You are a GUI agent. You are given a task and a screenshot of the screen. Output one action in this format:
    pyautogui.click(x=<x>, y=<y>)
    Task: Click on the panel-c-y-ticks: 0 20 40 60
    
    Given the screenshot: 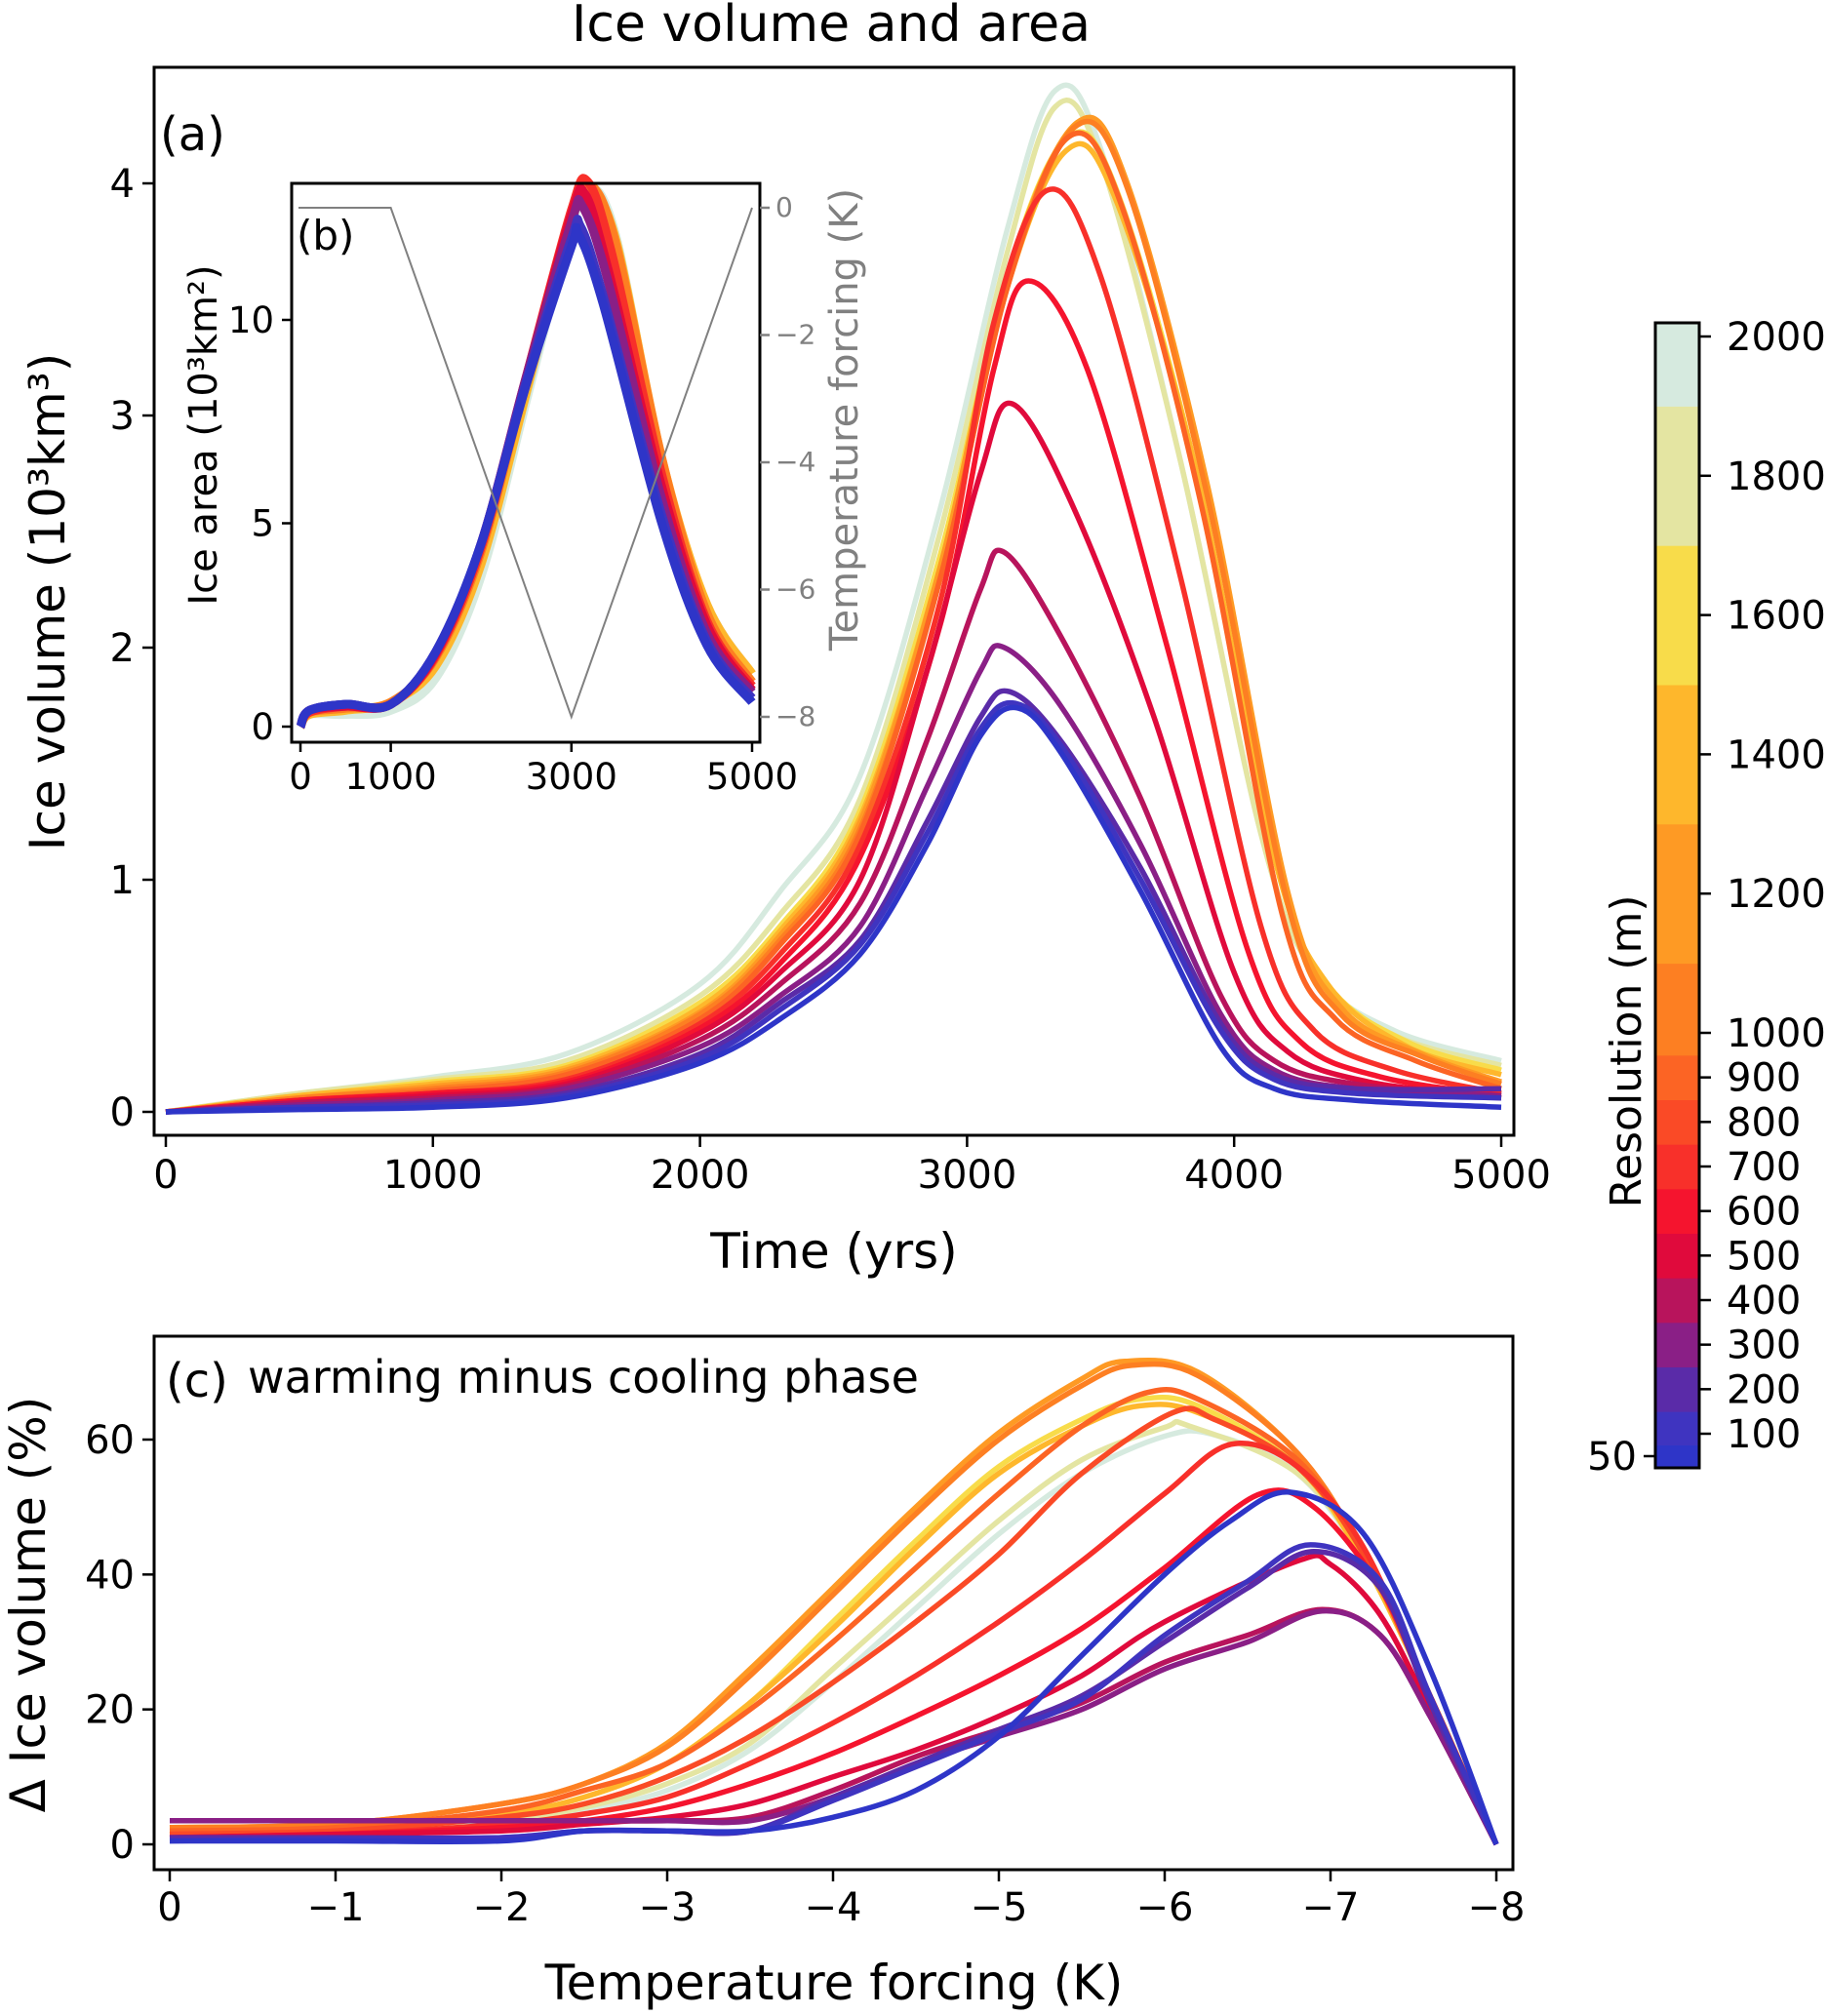 What is the action you would take?
    pyautogui.click(x=120, y=1643)
    